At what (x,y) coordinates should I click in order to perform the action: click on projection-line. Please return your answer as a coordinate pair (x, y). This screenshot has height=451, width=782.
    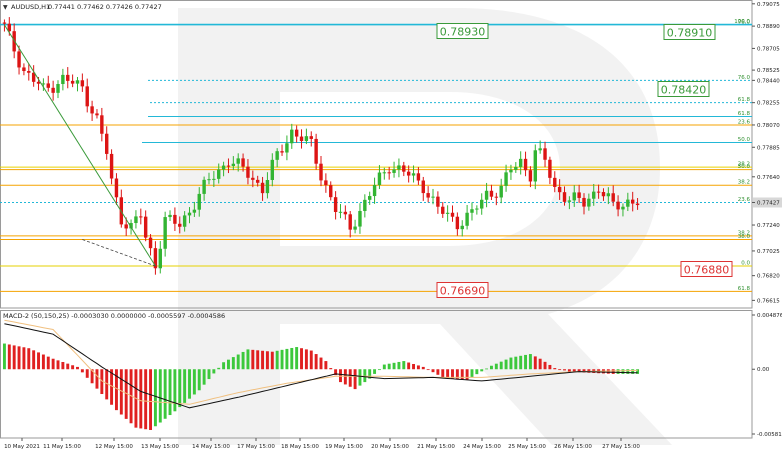
    Looking at the image, I should click on (119, 253).